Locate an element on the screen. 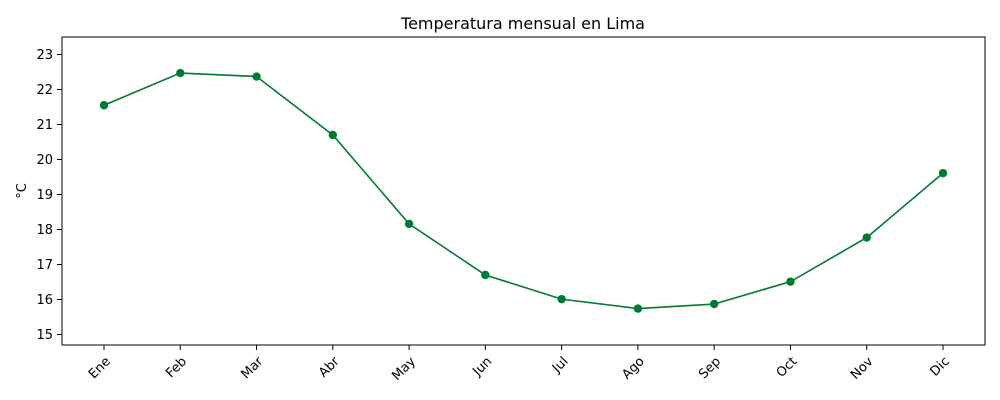 The width and height of the screenshot is (1000, 400). x-tick-label: Ene is located at coordinates (100, 368).